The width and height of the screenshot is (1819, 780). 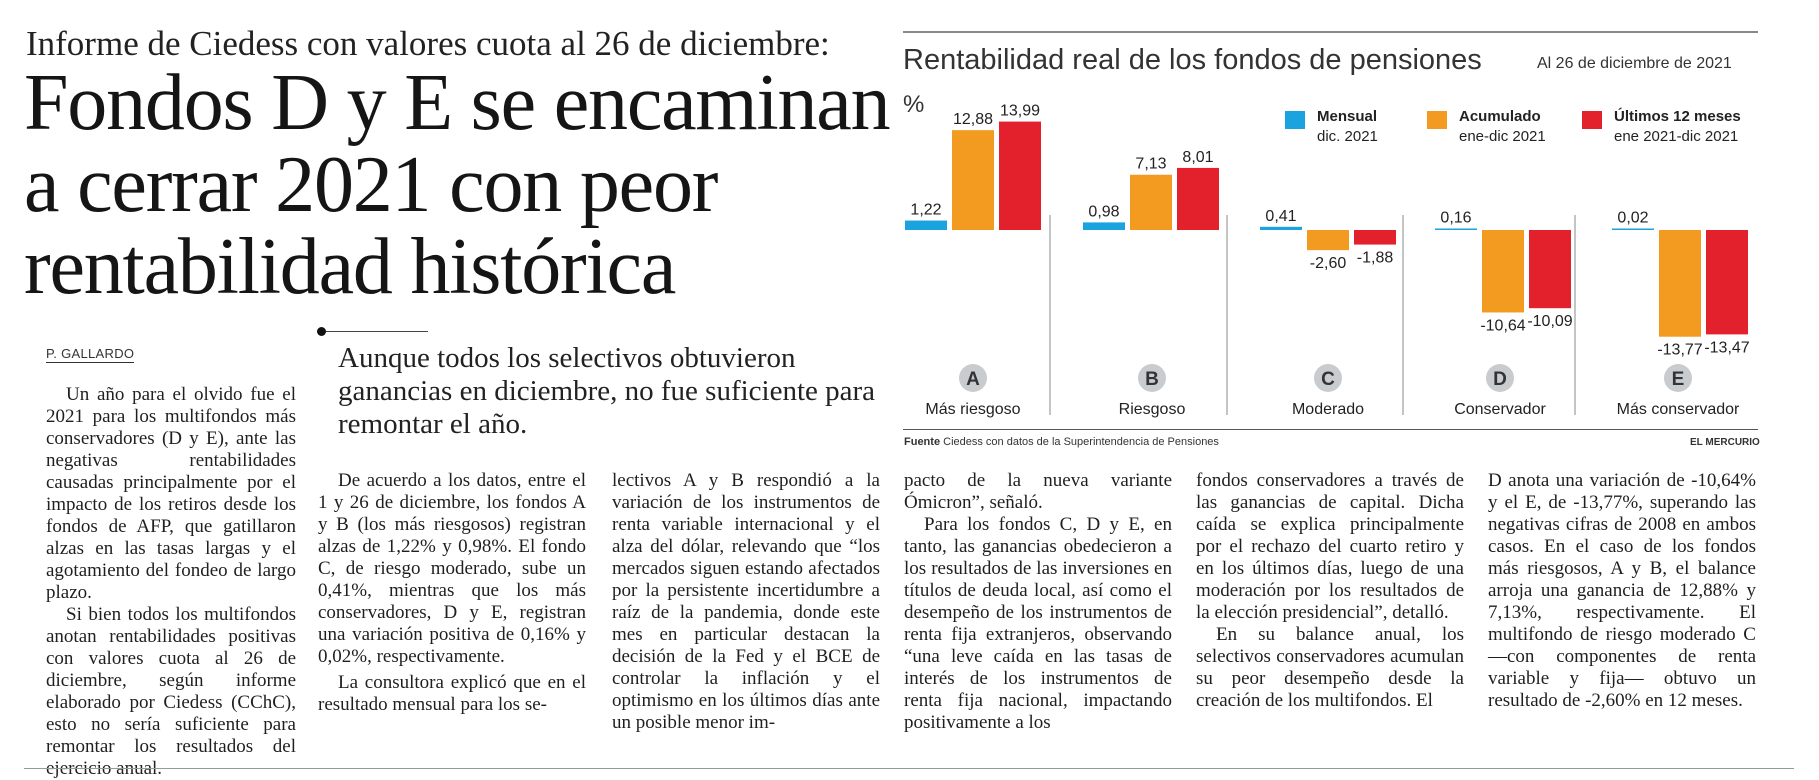 What do you see at coordinates (1328, 409) in the screenshot?
I see `category-name: Moderado` at bounding box center [1328, 409].